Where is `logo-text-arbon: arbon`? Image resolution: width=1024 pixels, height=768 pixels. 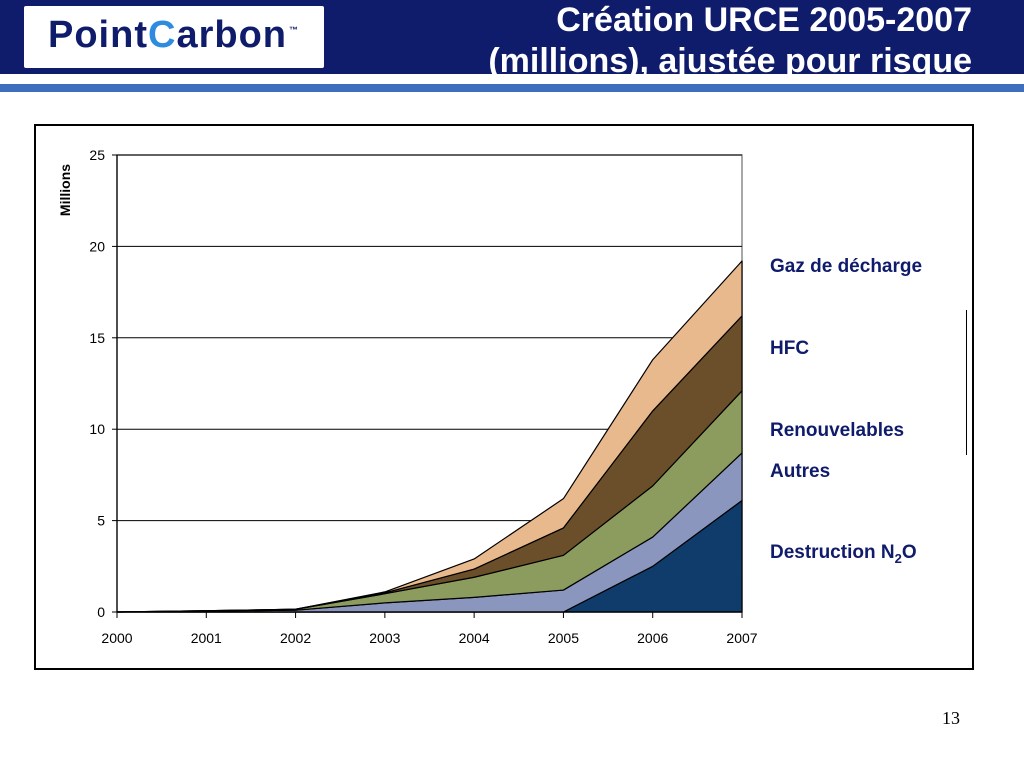 logo-text-arbon: arbon is located at coordinates (231, 35).